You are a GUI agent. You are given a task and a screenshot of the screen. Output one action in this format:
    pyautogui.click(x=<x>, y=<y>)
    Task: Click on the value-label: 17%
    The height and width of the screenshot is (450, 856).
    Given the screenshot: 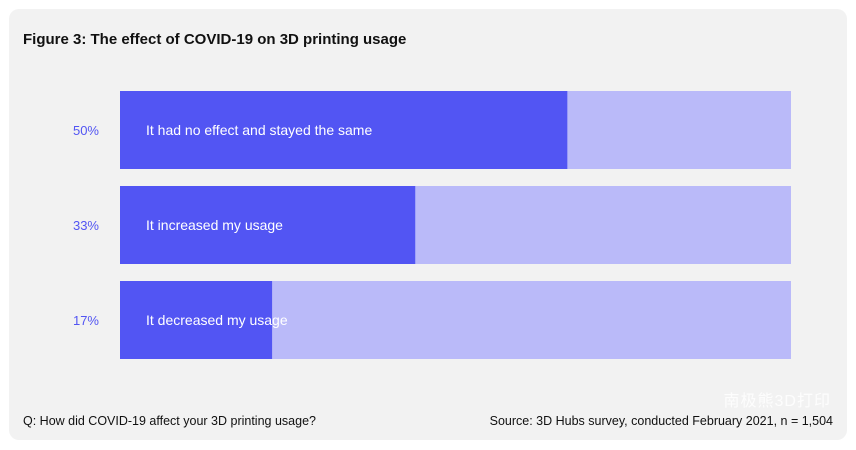 What is the action you would take?
    pyautogui.click(x=86, y=320)
    